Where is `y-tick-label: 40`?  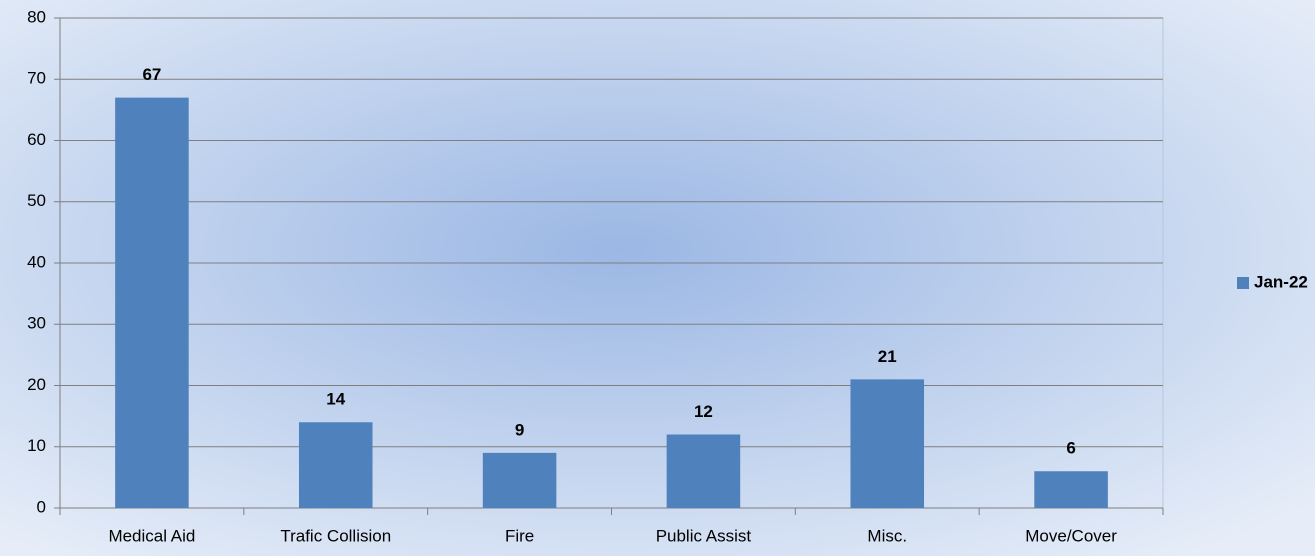 y-tick-label: 40 is located at coordinates (36, 261).